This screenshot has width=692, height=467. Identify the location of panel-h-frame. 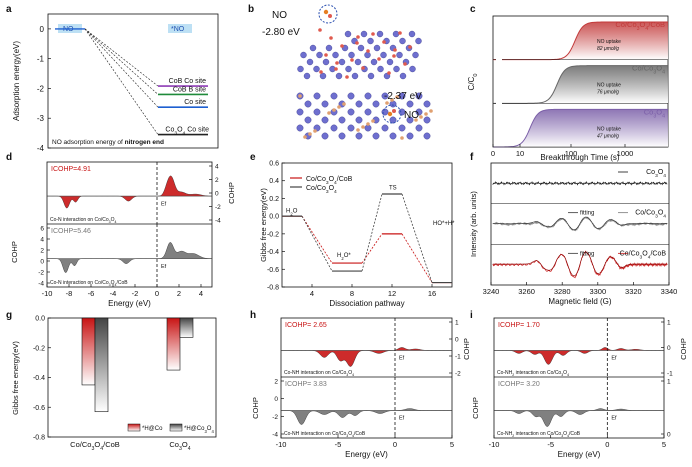
(366, 378).